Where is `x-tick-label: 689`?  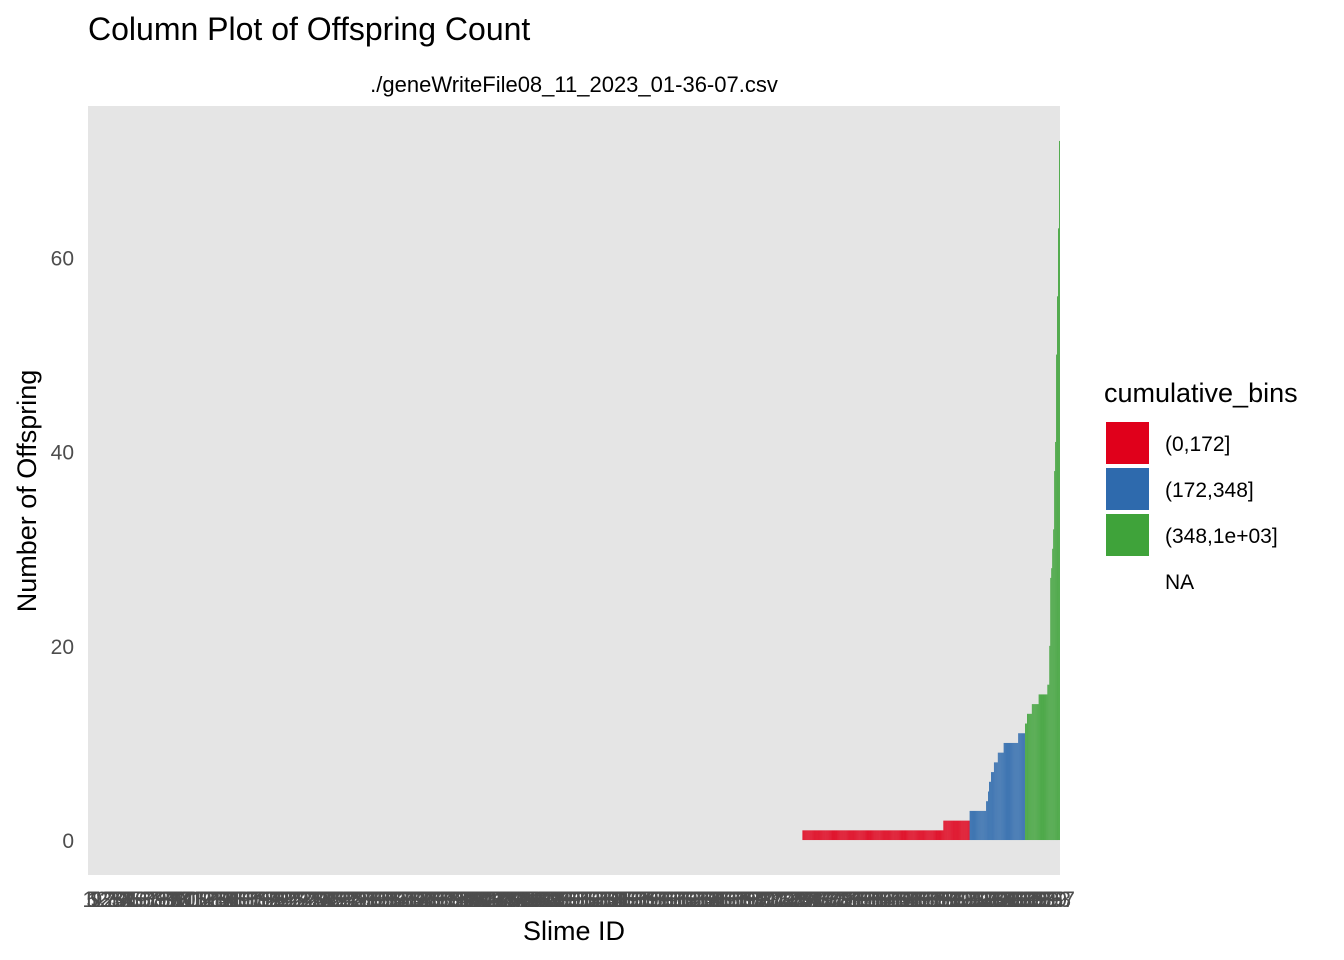
x-tick-label: 689 is located at coordinates (757, 899).